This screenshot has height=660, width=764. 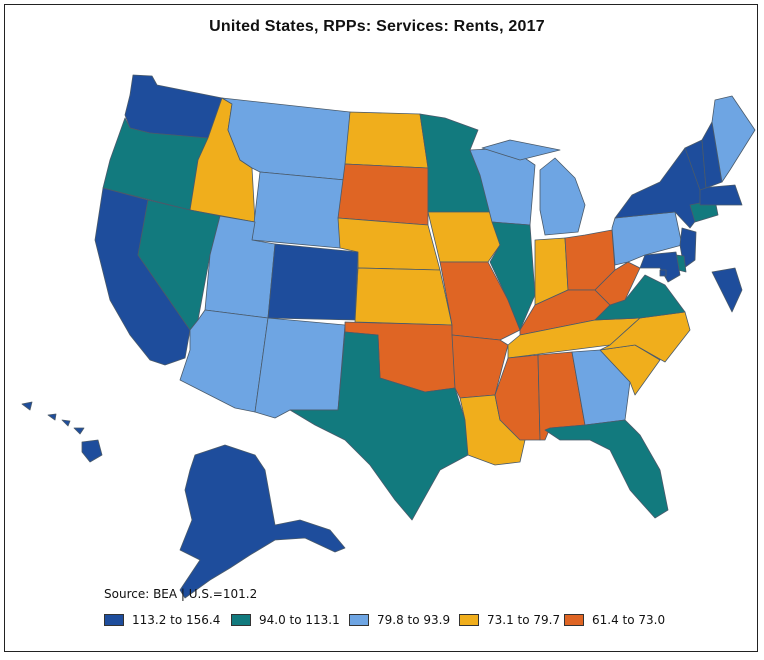 I want to click on state-me, so click(x=733, y=139).